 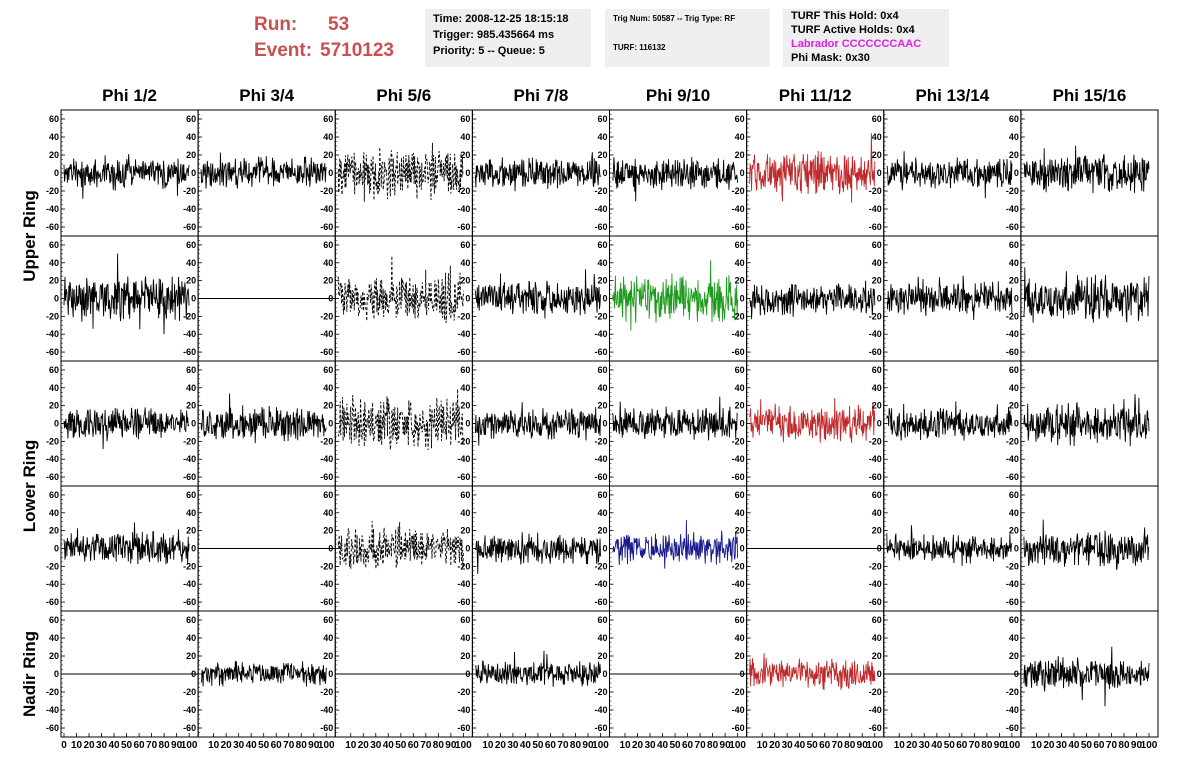 I want to click on x-tick-label: 90, so click(x=726, y=745).